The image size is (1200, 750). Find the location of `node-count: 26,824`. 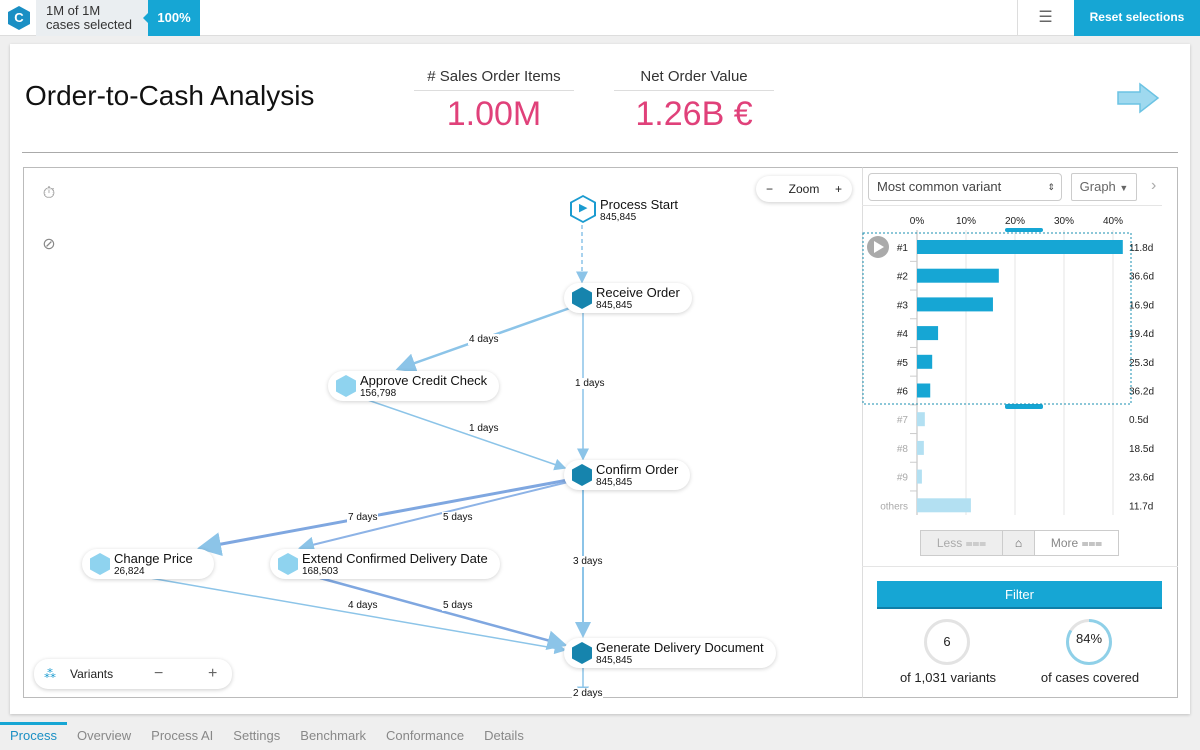

node-count: 26,824 is located at coordinates (129, 571).